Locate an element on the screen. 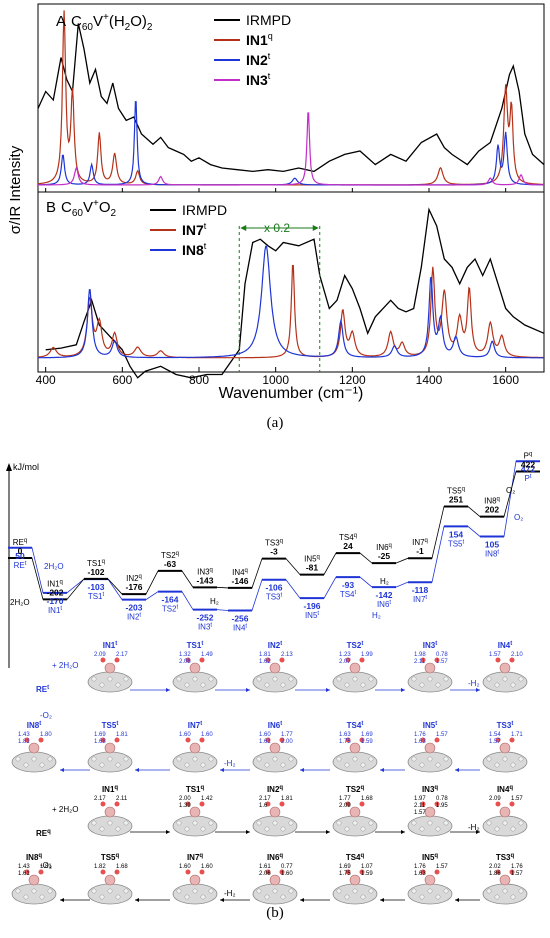  energy-value-quintet: 422 is located at coordinates (528, 464).